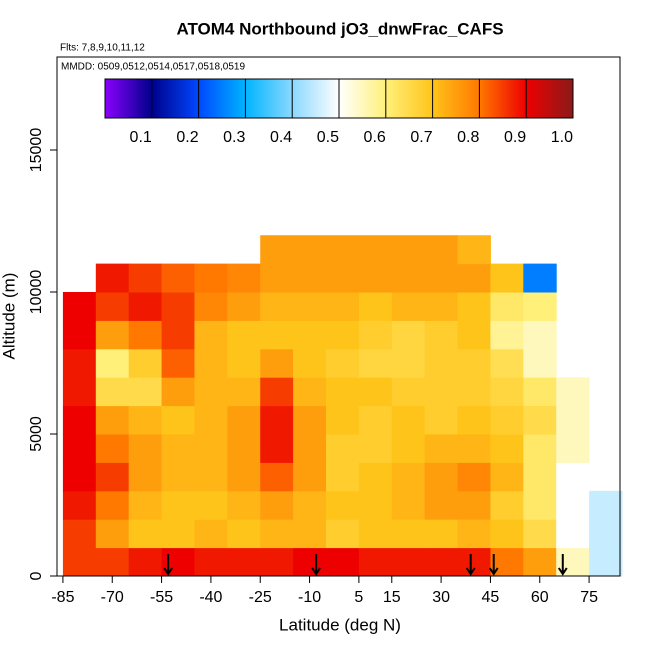 Image resolution: width=650 pixels, height=655 pixels. Describe the element at coordinates (36, 292) in the screenshot. I see `y-tick-label: 10000` at that location.